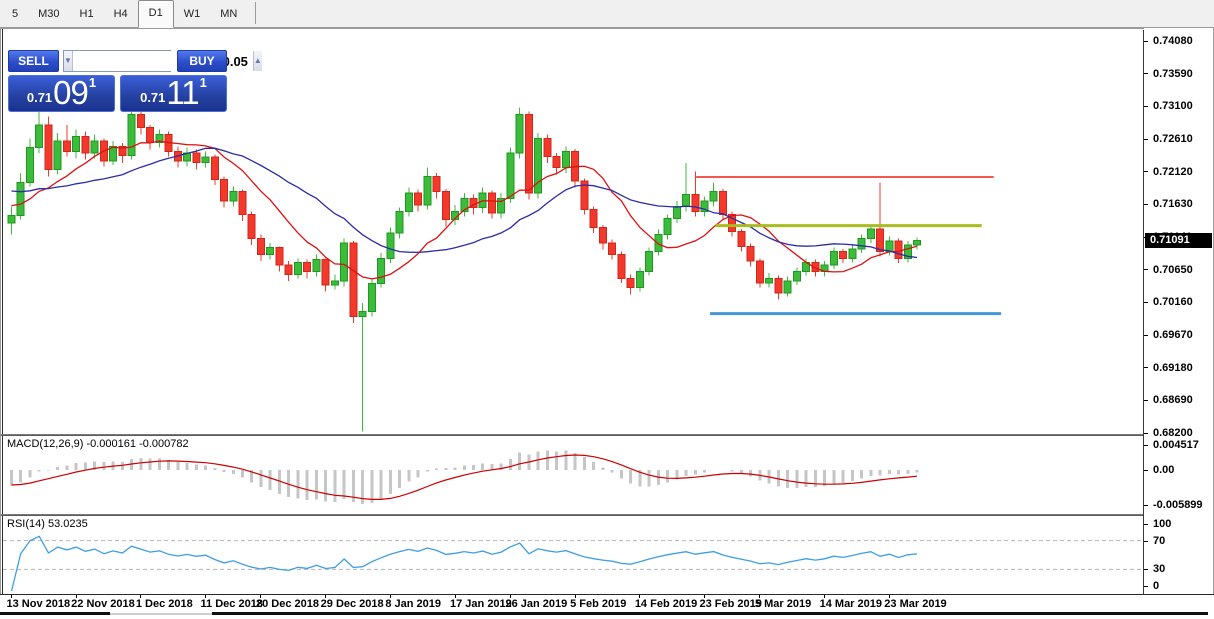 This screenshot has height=619, width=1214. I want to click on timeframe-tabbar: 5 M30 H1 H4 D1 W1 MN, so click(607, 14).